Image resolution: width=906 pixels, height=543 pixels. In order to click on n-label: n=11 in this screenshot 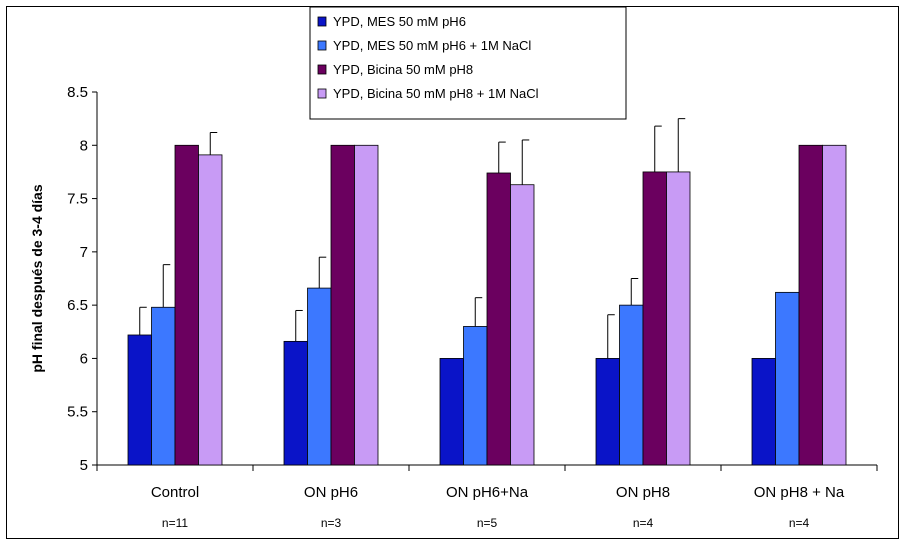, I will do `click(175, 523)`.